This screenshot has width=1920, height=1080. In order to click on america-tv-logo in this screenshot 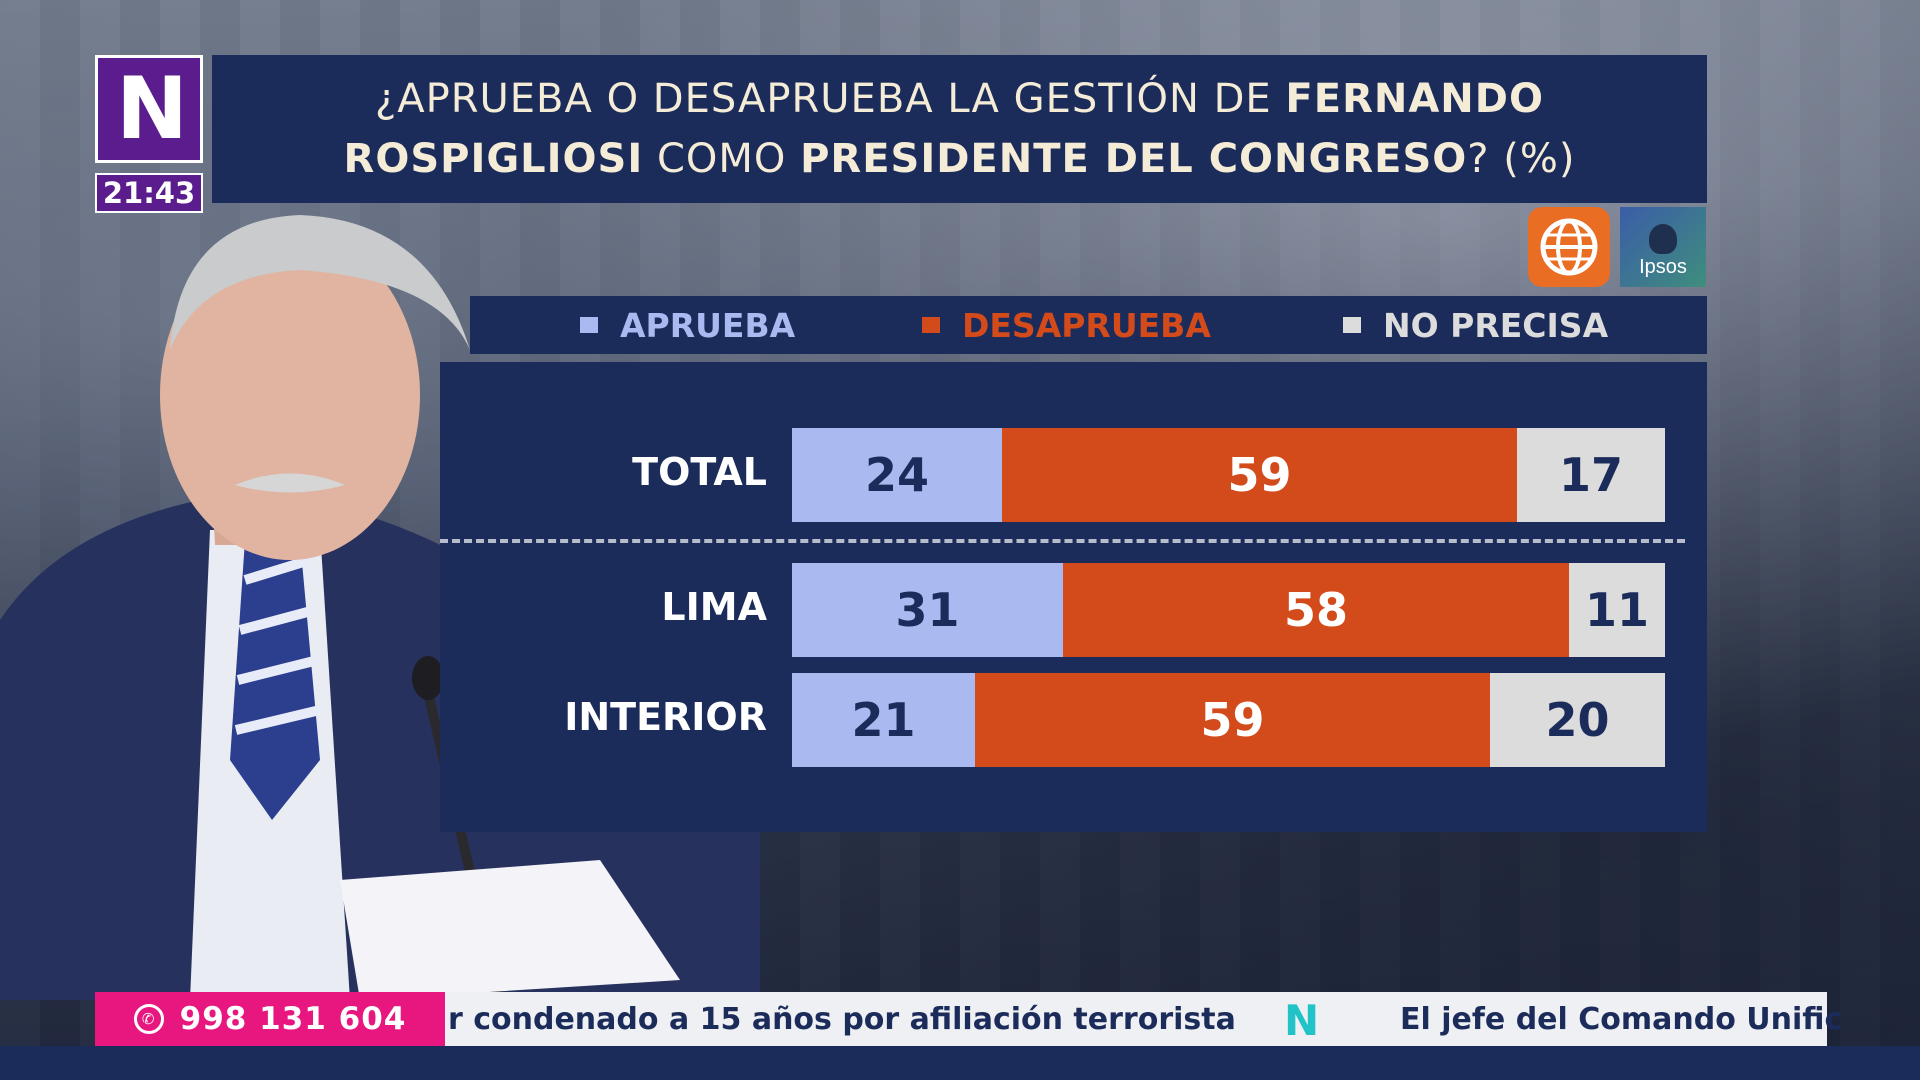, I will do `click(1569, 247)`.